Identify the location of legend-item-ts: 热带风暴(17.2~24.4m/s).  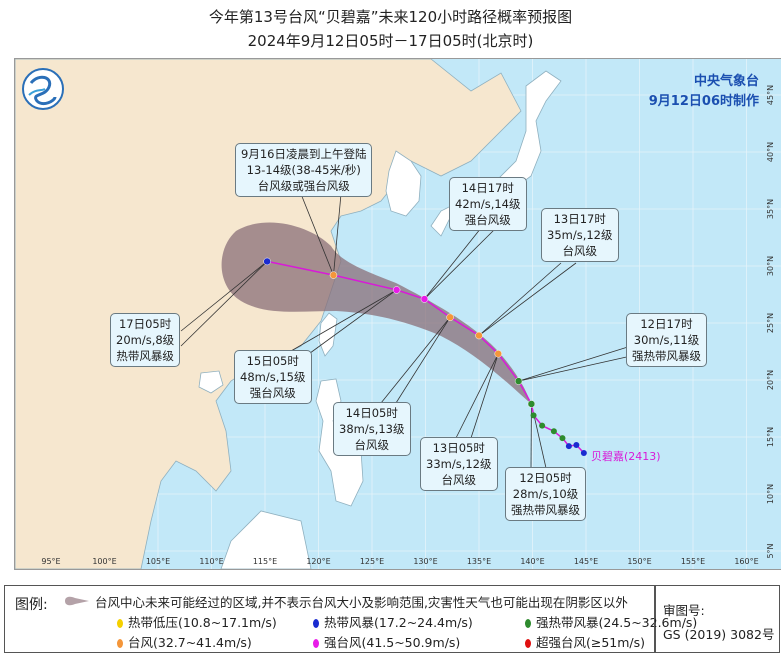
(393, 621).